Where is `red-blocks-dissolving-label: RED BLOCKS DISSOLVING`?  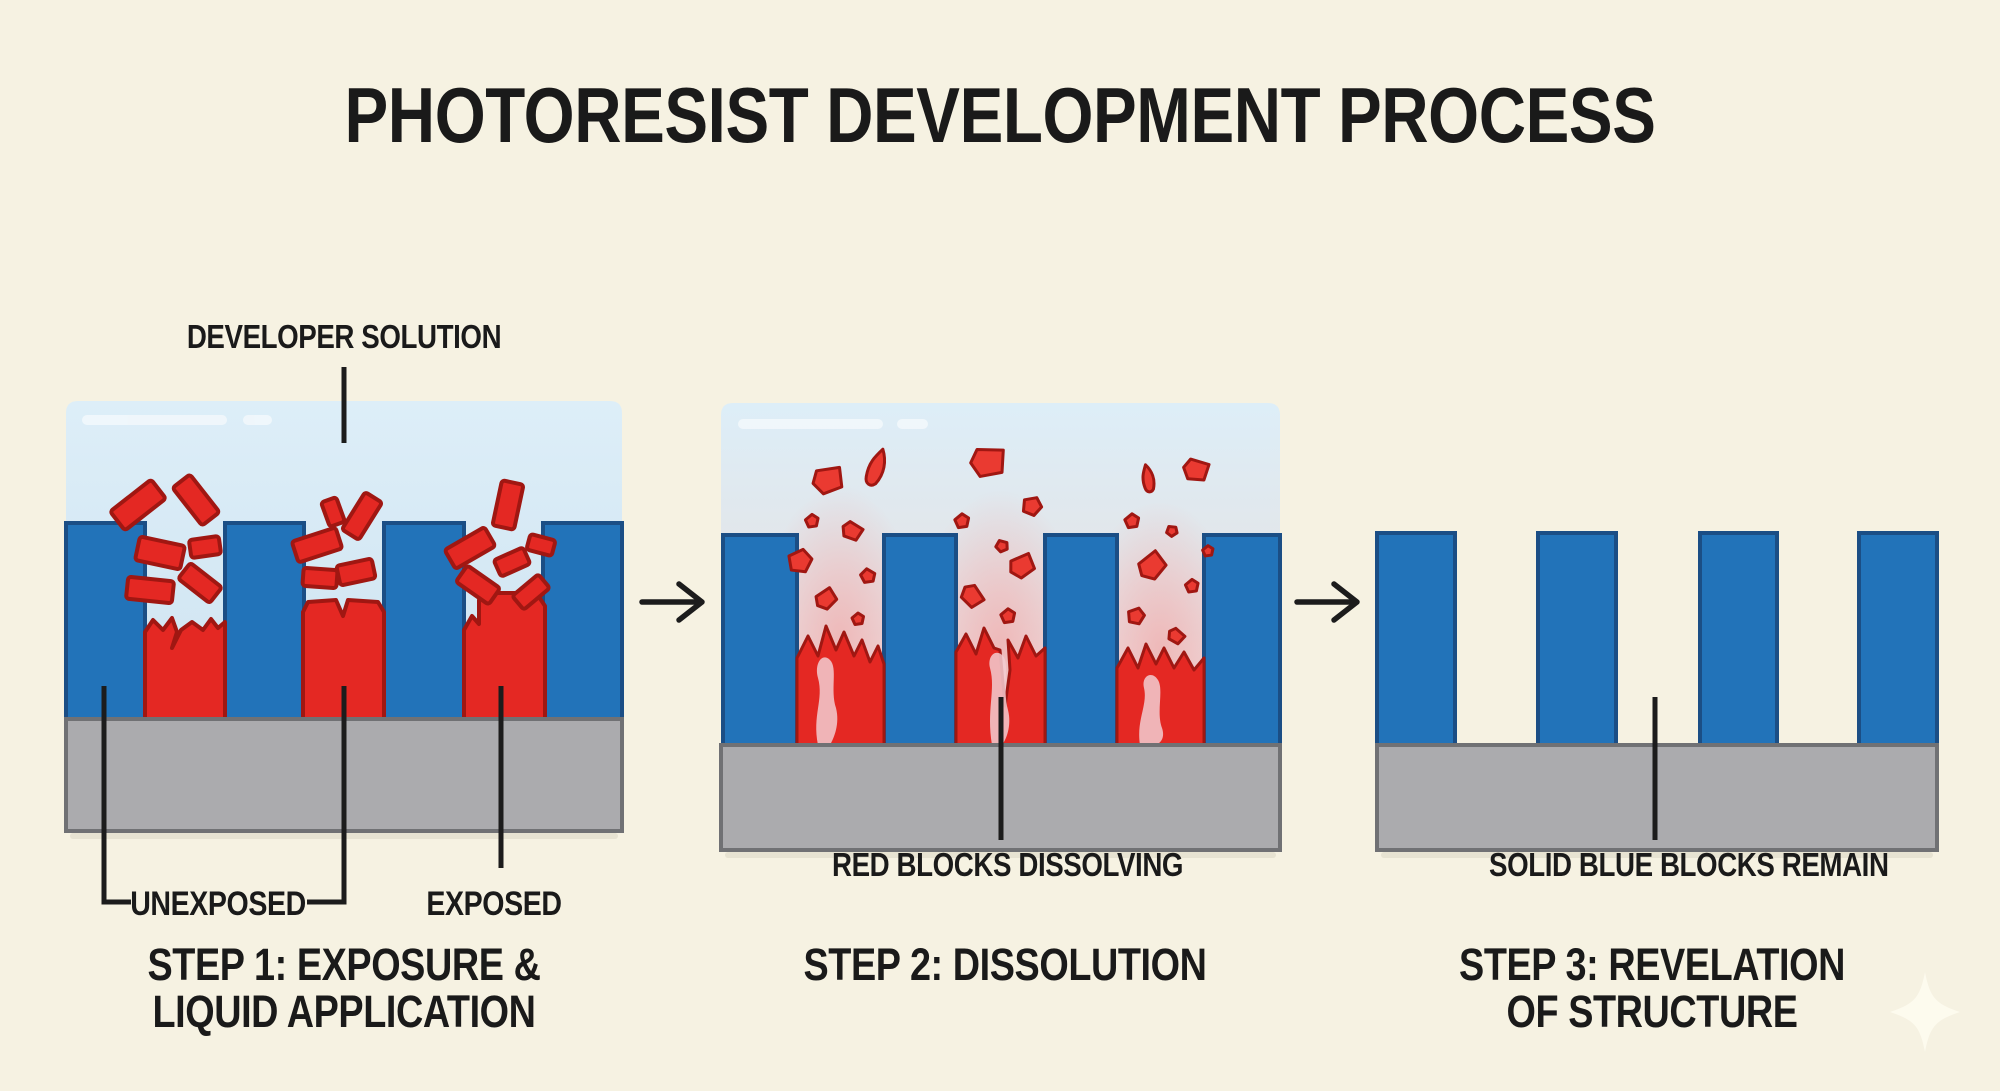 red-blocks-dissolving-label: RED BLOCKS DISSOLVING is located at coordinates (1008, 864).